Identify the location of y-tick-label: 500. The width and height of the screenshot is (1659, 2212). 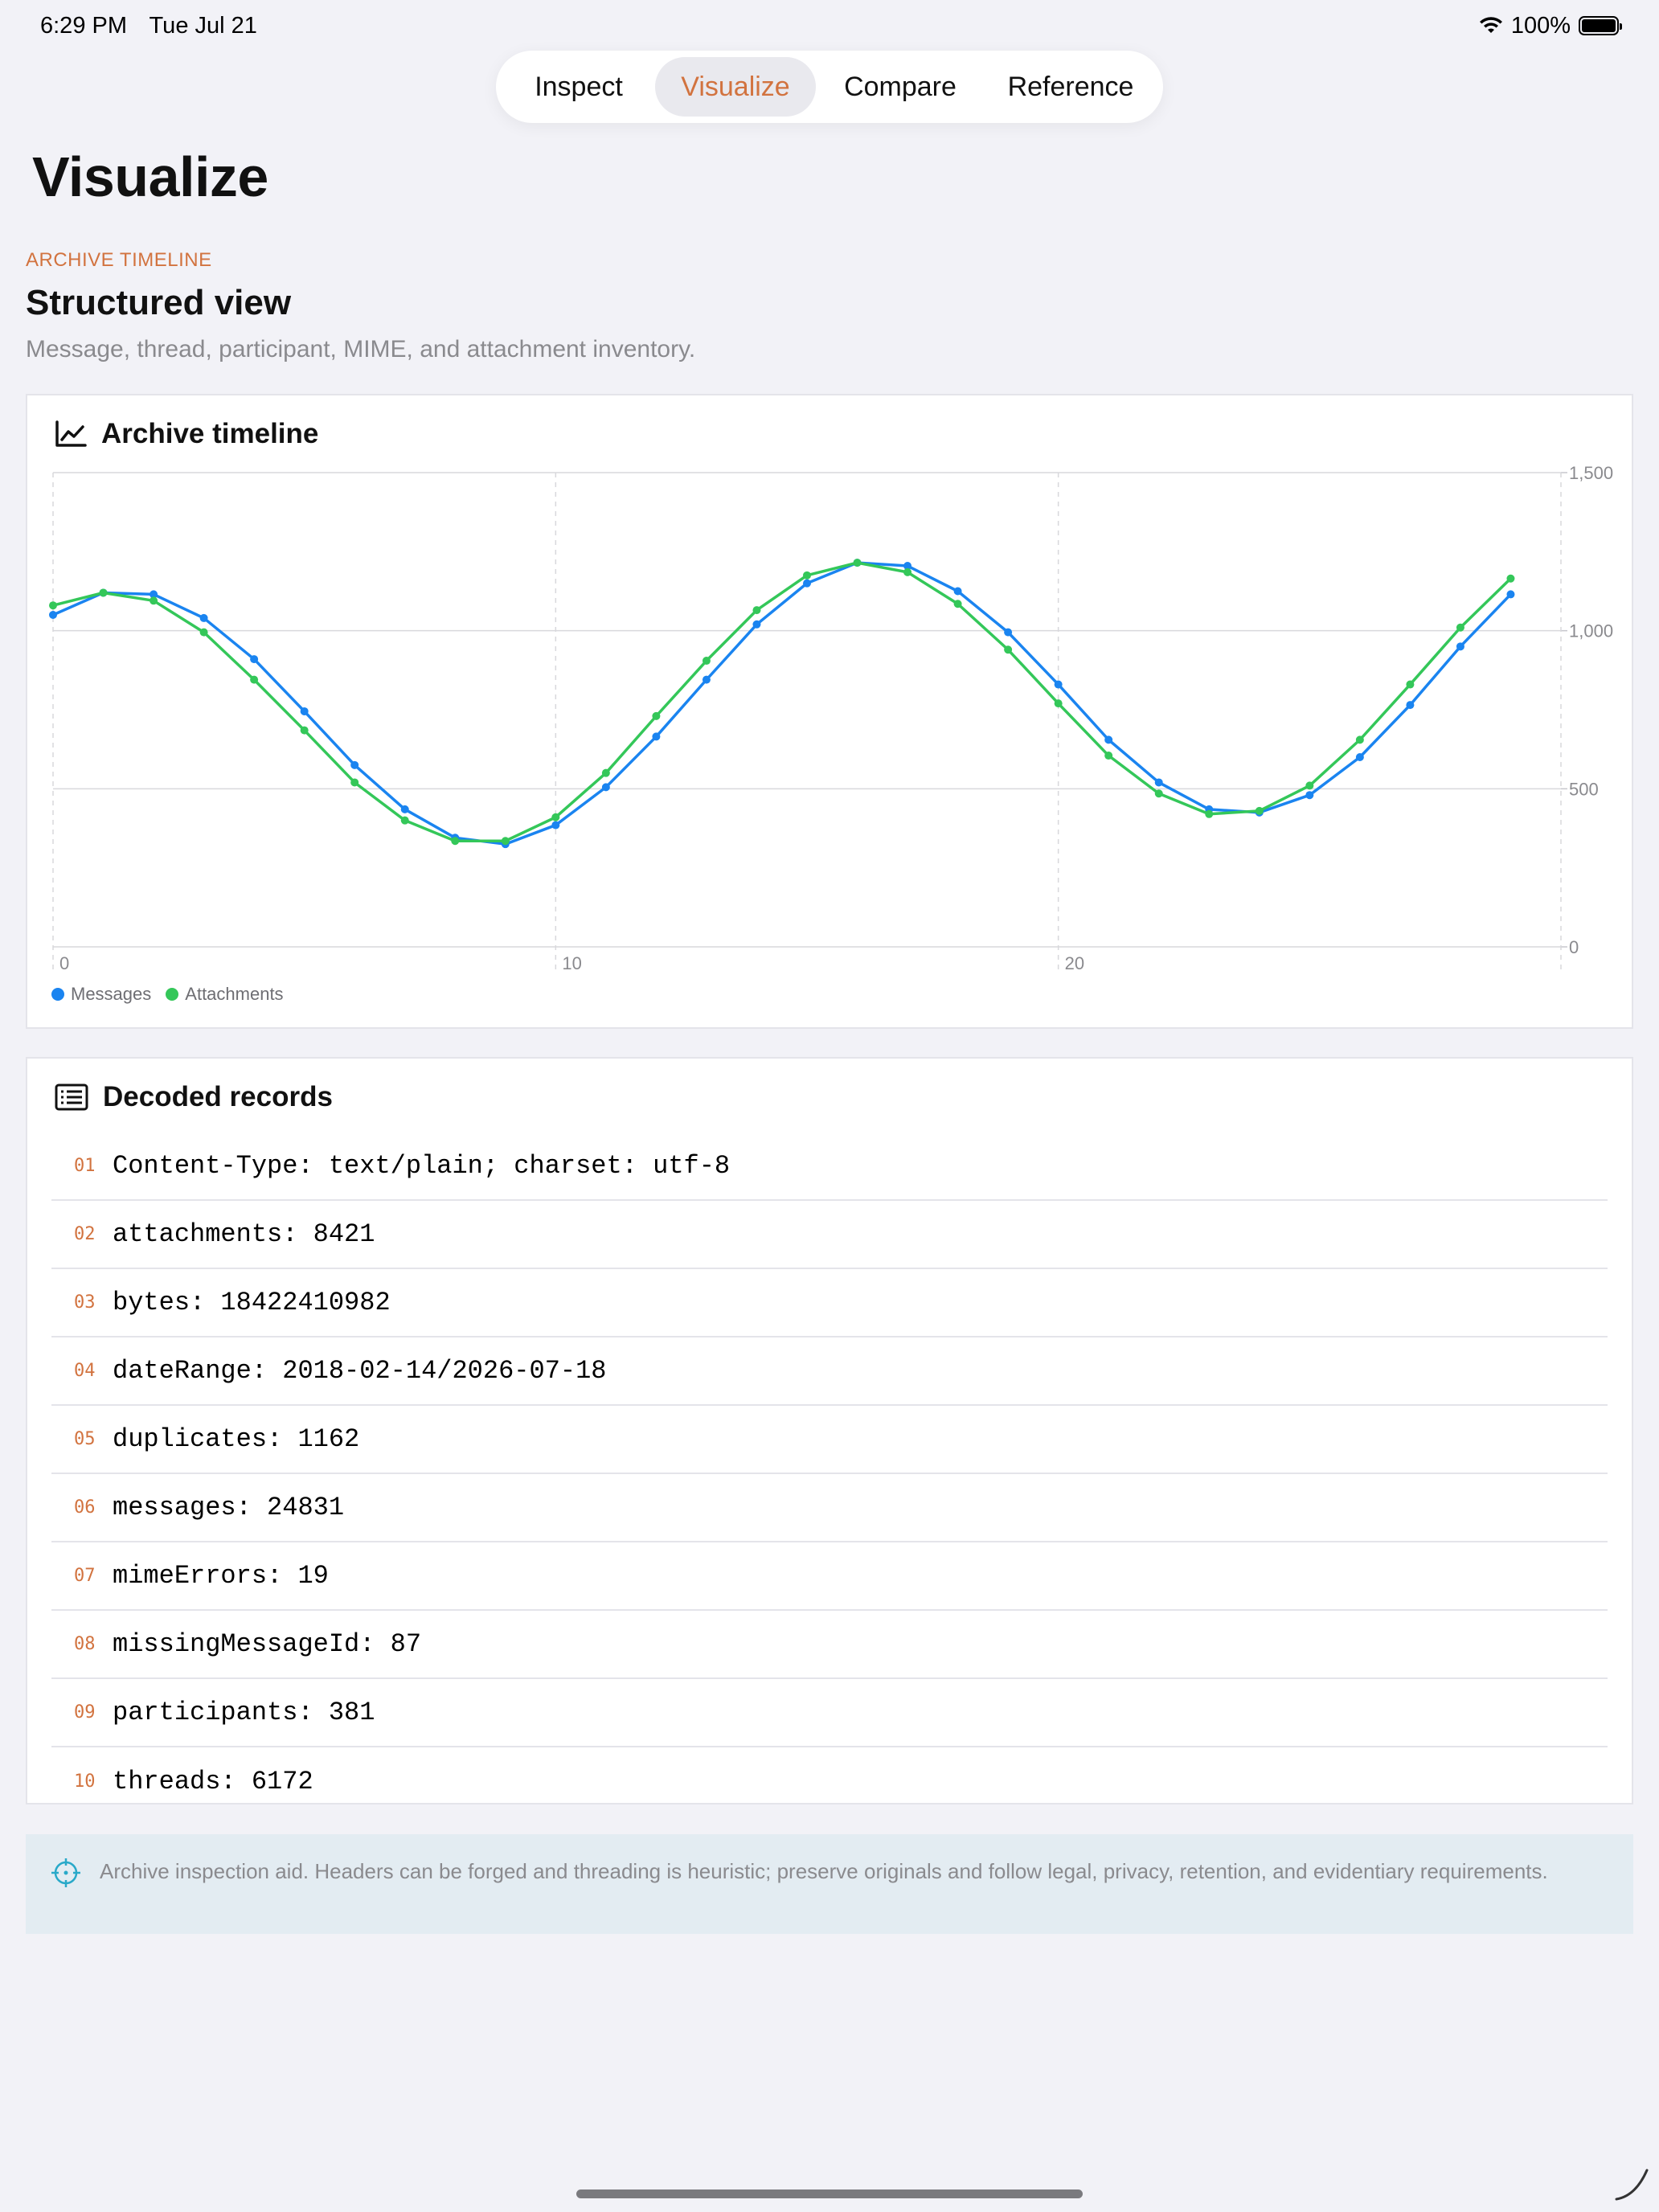
(1584, 789).